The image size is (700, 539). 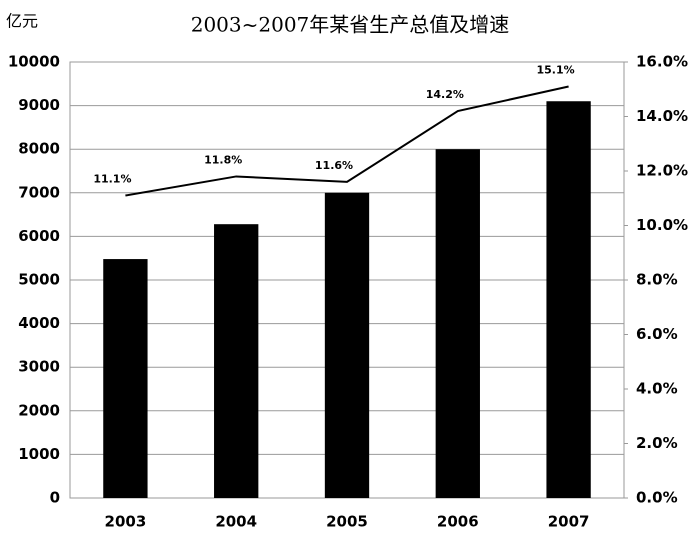 What do you see at coordinates (39, 280) in the screenshot?
I see `y-tick-label: 5000` at bounding box center [39, 280].